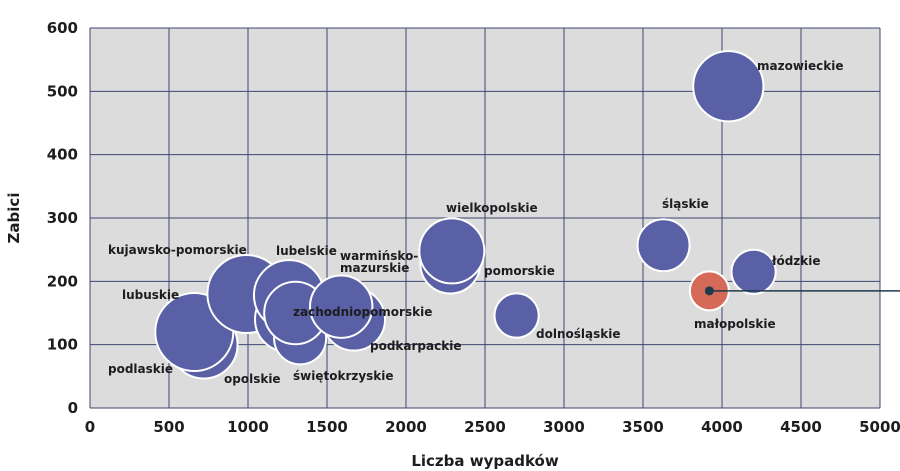 The height and width of the screenshot is (471, 900). What do you see at coordinates (415, 346) in the screenshot?
I see `bubble-label: podkarpackie` at bounding box center [415, 346].